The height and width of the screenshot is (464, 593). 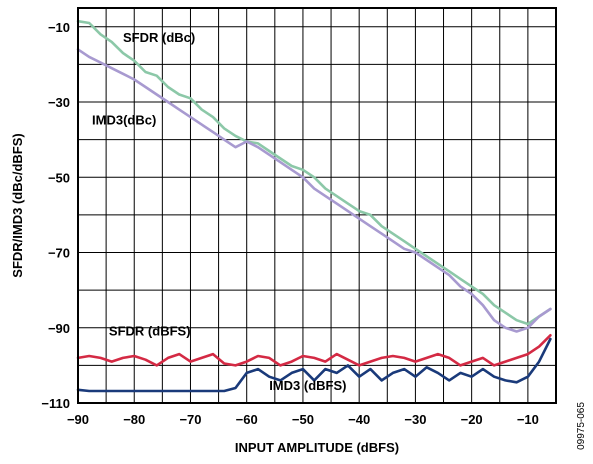 I want to click on y-tick-label: −30, so click(x=59, y=102).